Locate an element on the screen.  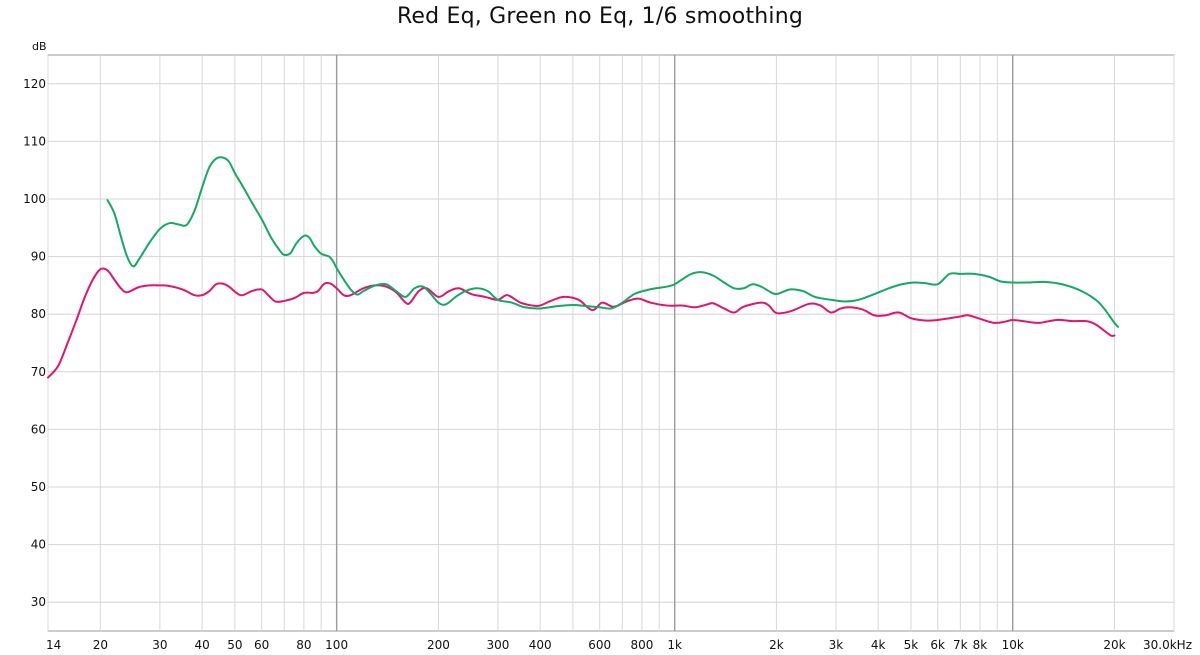
x-tick-label: 600 is located at coordinates (599, 645).